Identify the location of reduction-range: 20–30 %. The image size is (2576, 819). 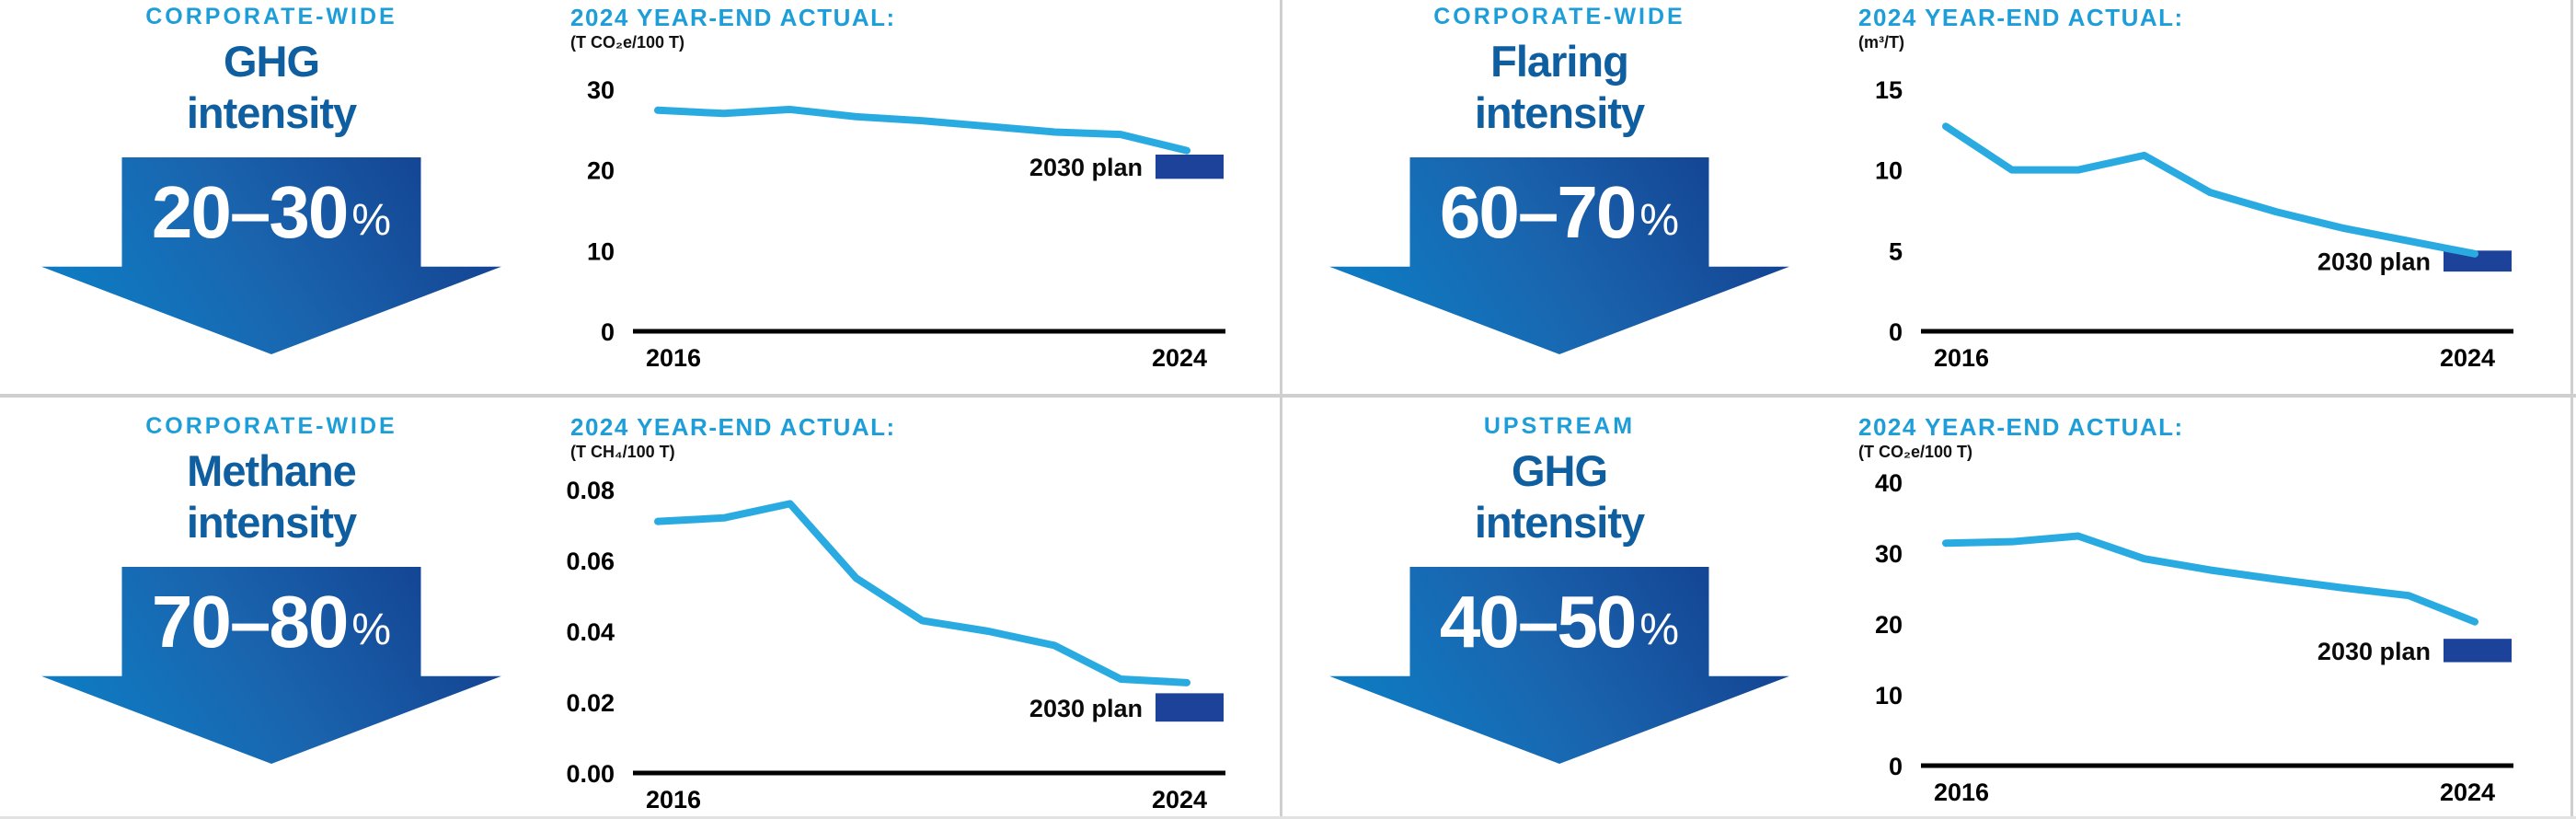
(271, 212).